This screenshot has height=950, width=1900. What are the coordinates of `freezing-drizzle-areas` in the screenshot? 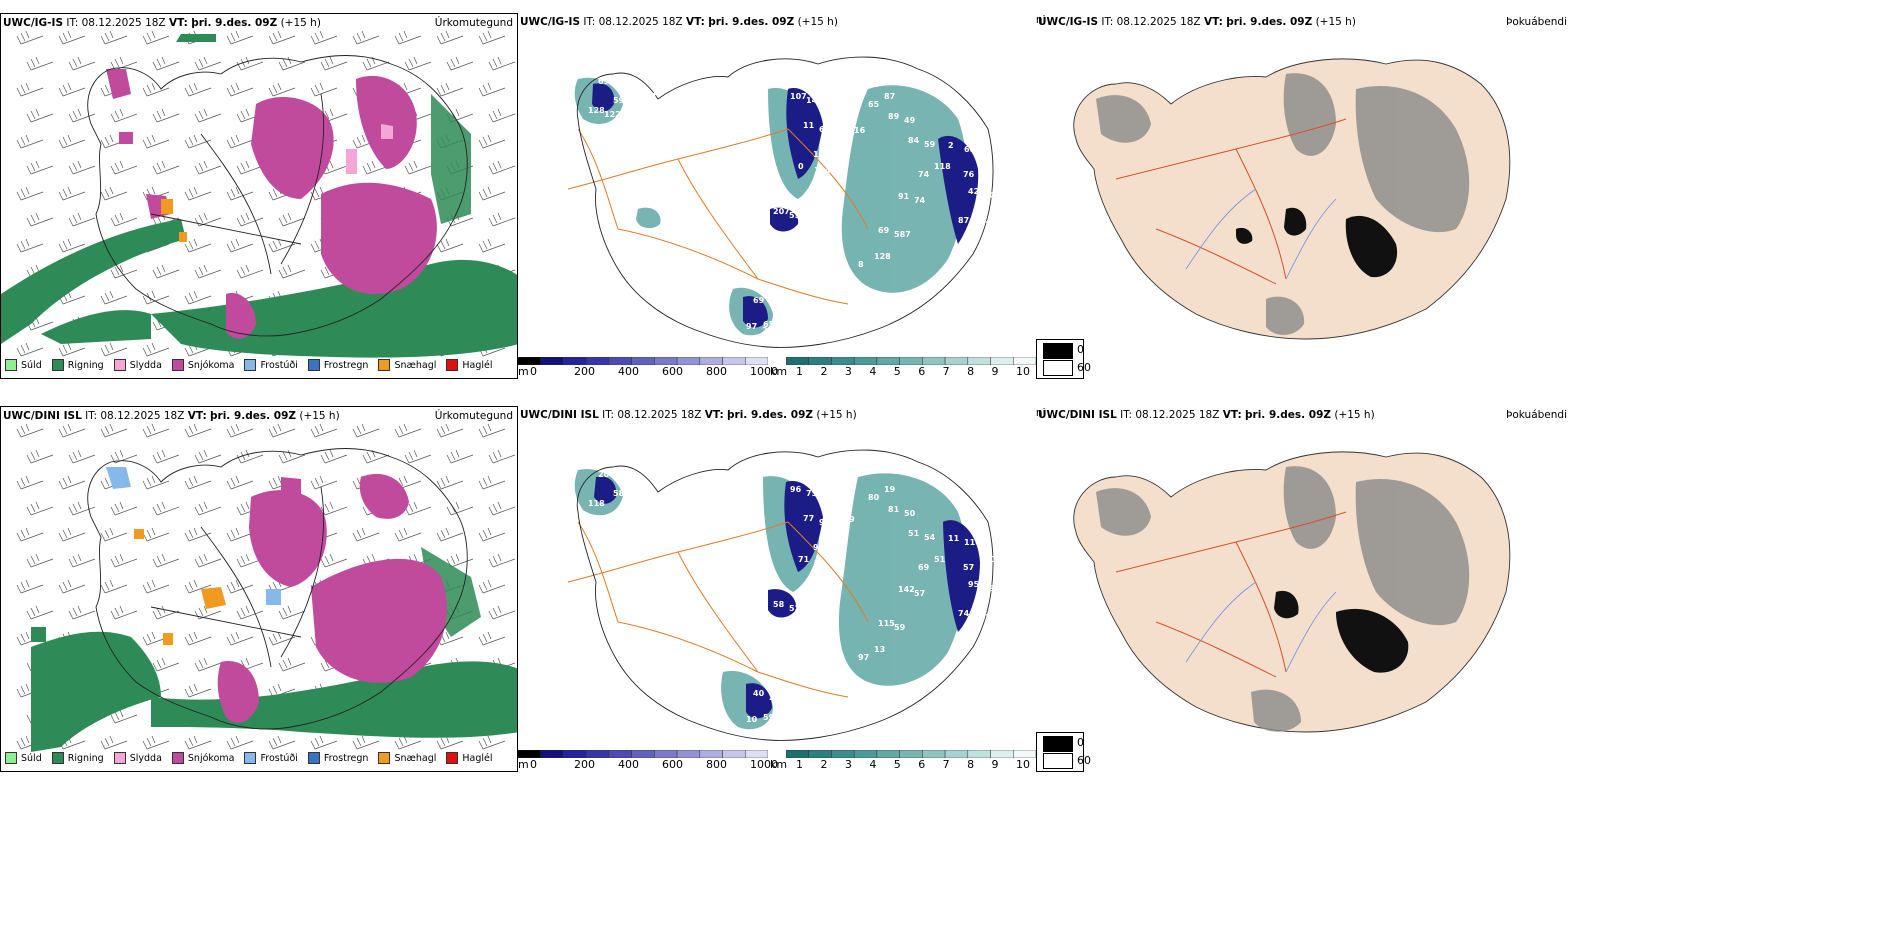 It's located at (193, 536).